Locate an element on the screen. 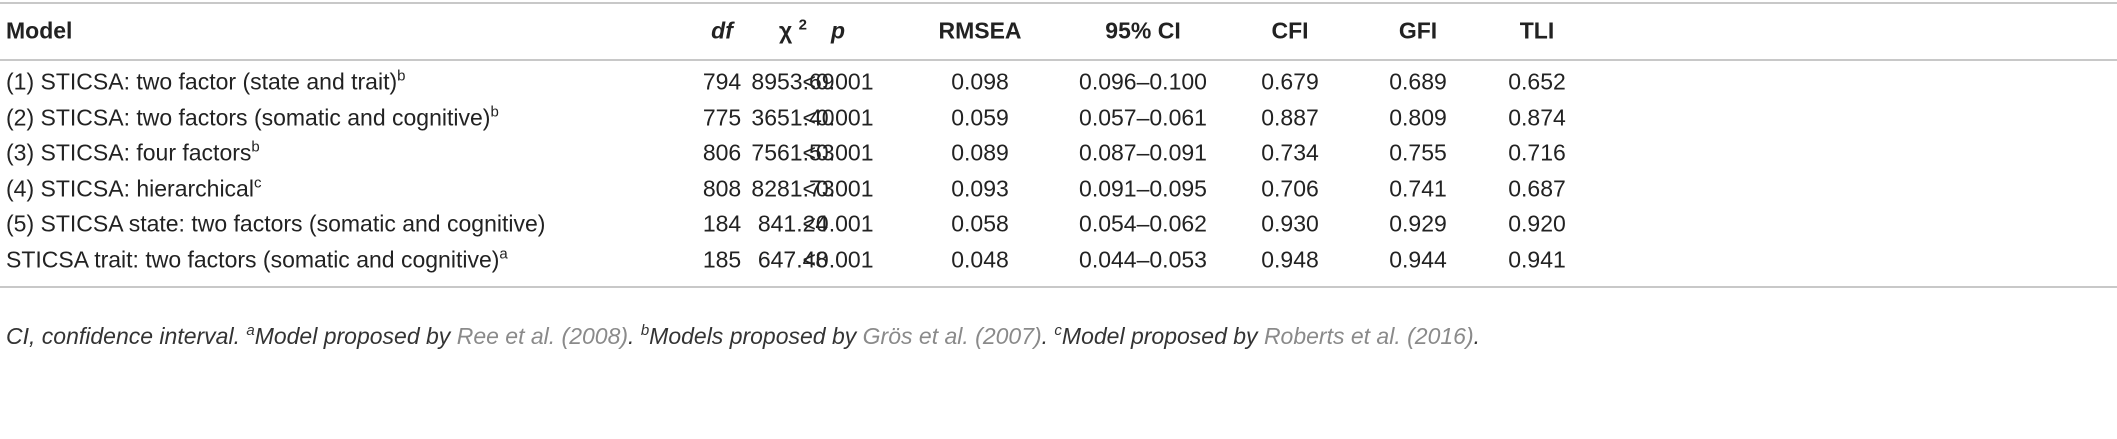 The height and width of the screenshot is (439, 2117). header-text: Model is located at coordinates (39, 30).